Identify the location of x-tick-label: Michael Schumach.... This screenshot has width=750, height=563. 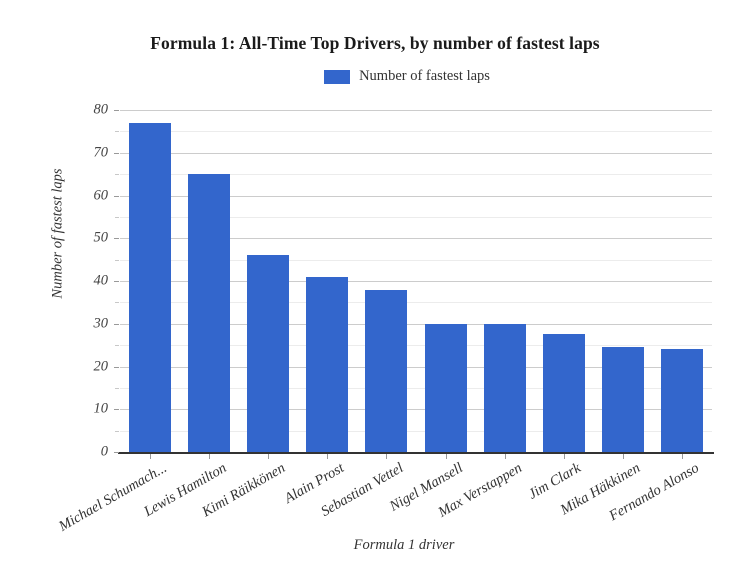
(112, 497).